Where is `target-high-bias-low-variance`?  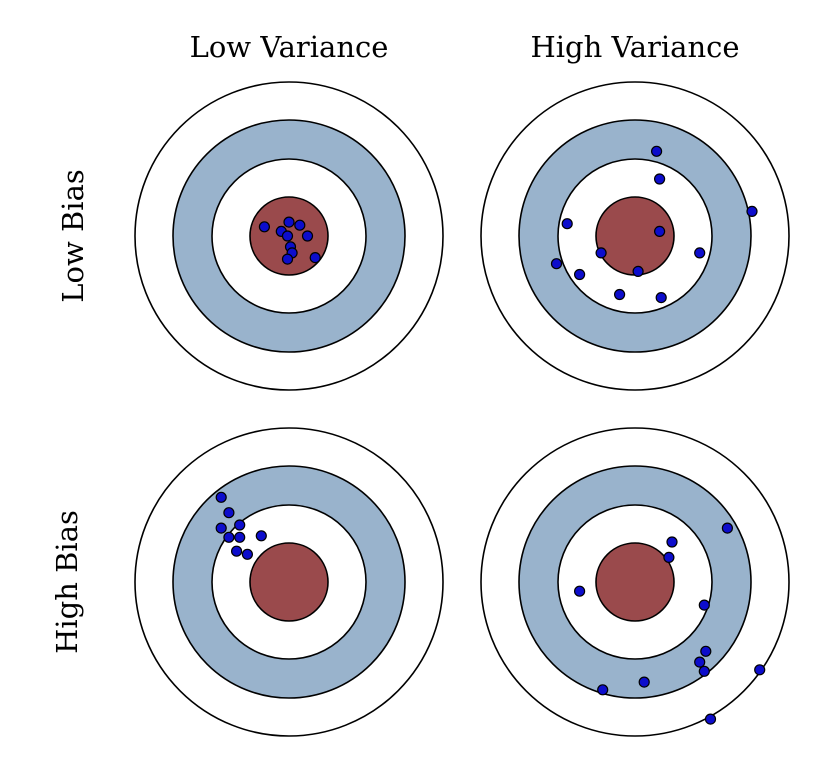
target-high-bias-low-variance is located at coordinates (289, 582).